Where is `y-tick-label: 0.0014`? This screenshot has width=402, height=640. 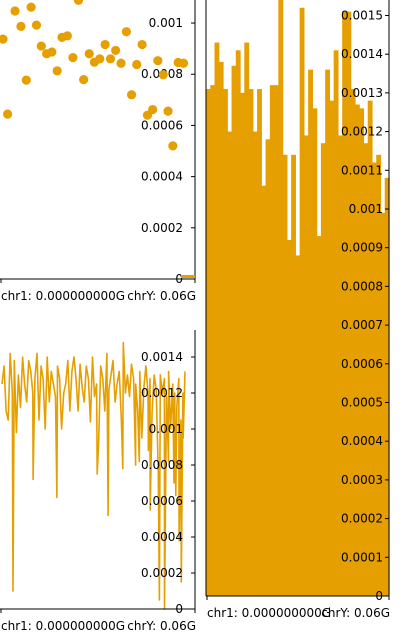
y-tick-label: 0.0014 is located at coordinates (162, 357).